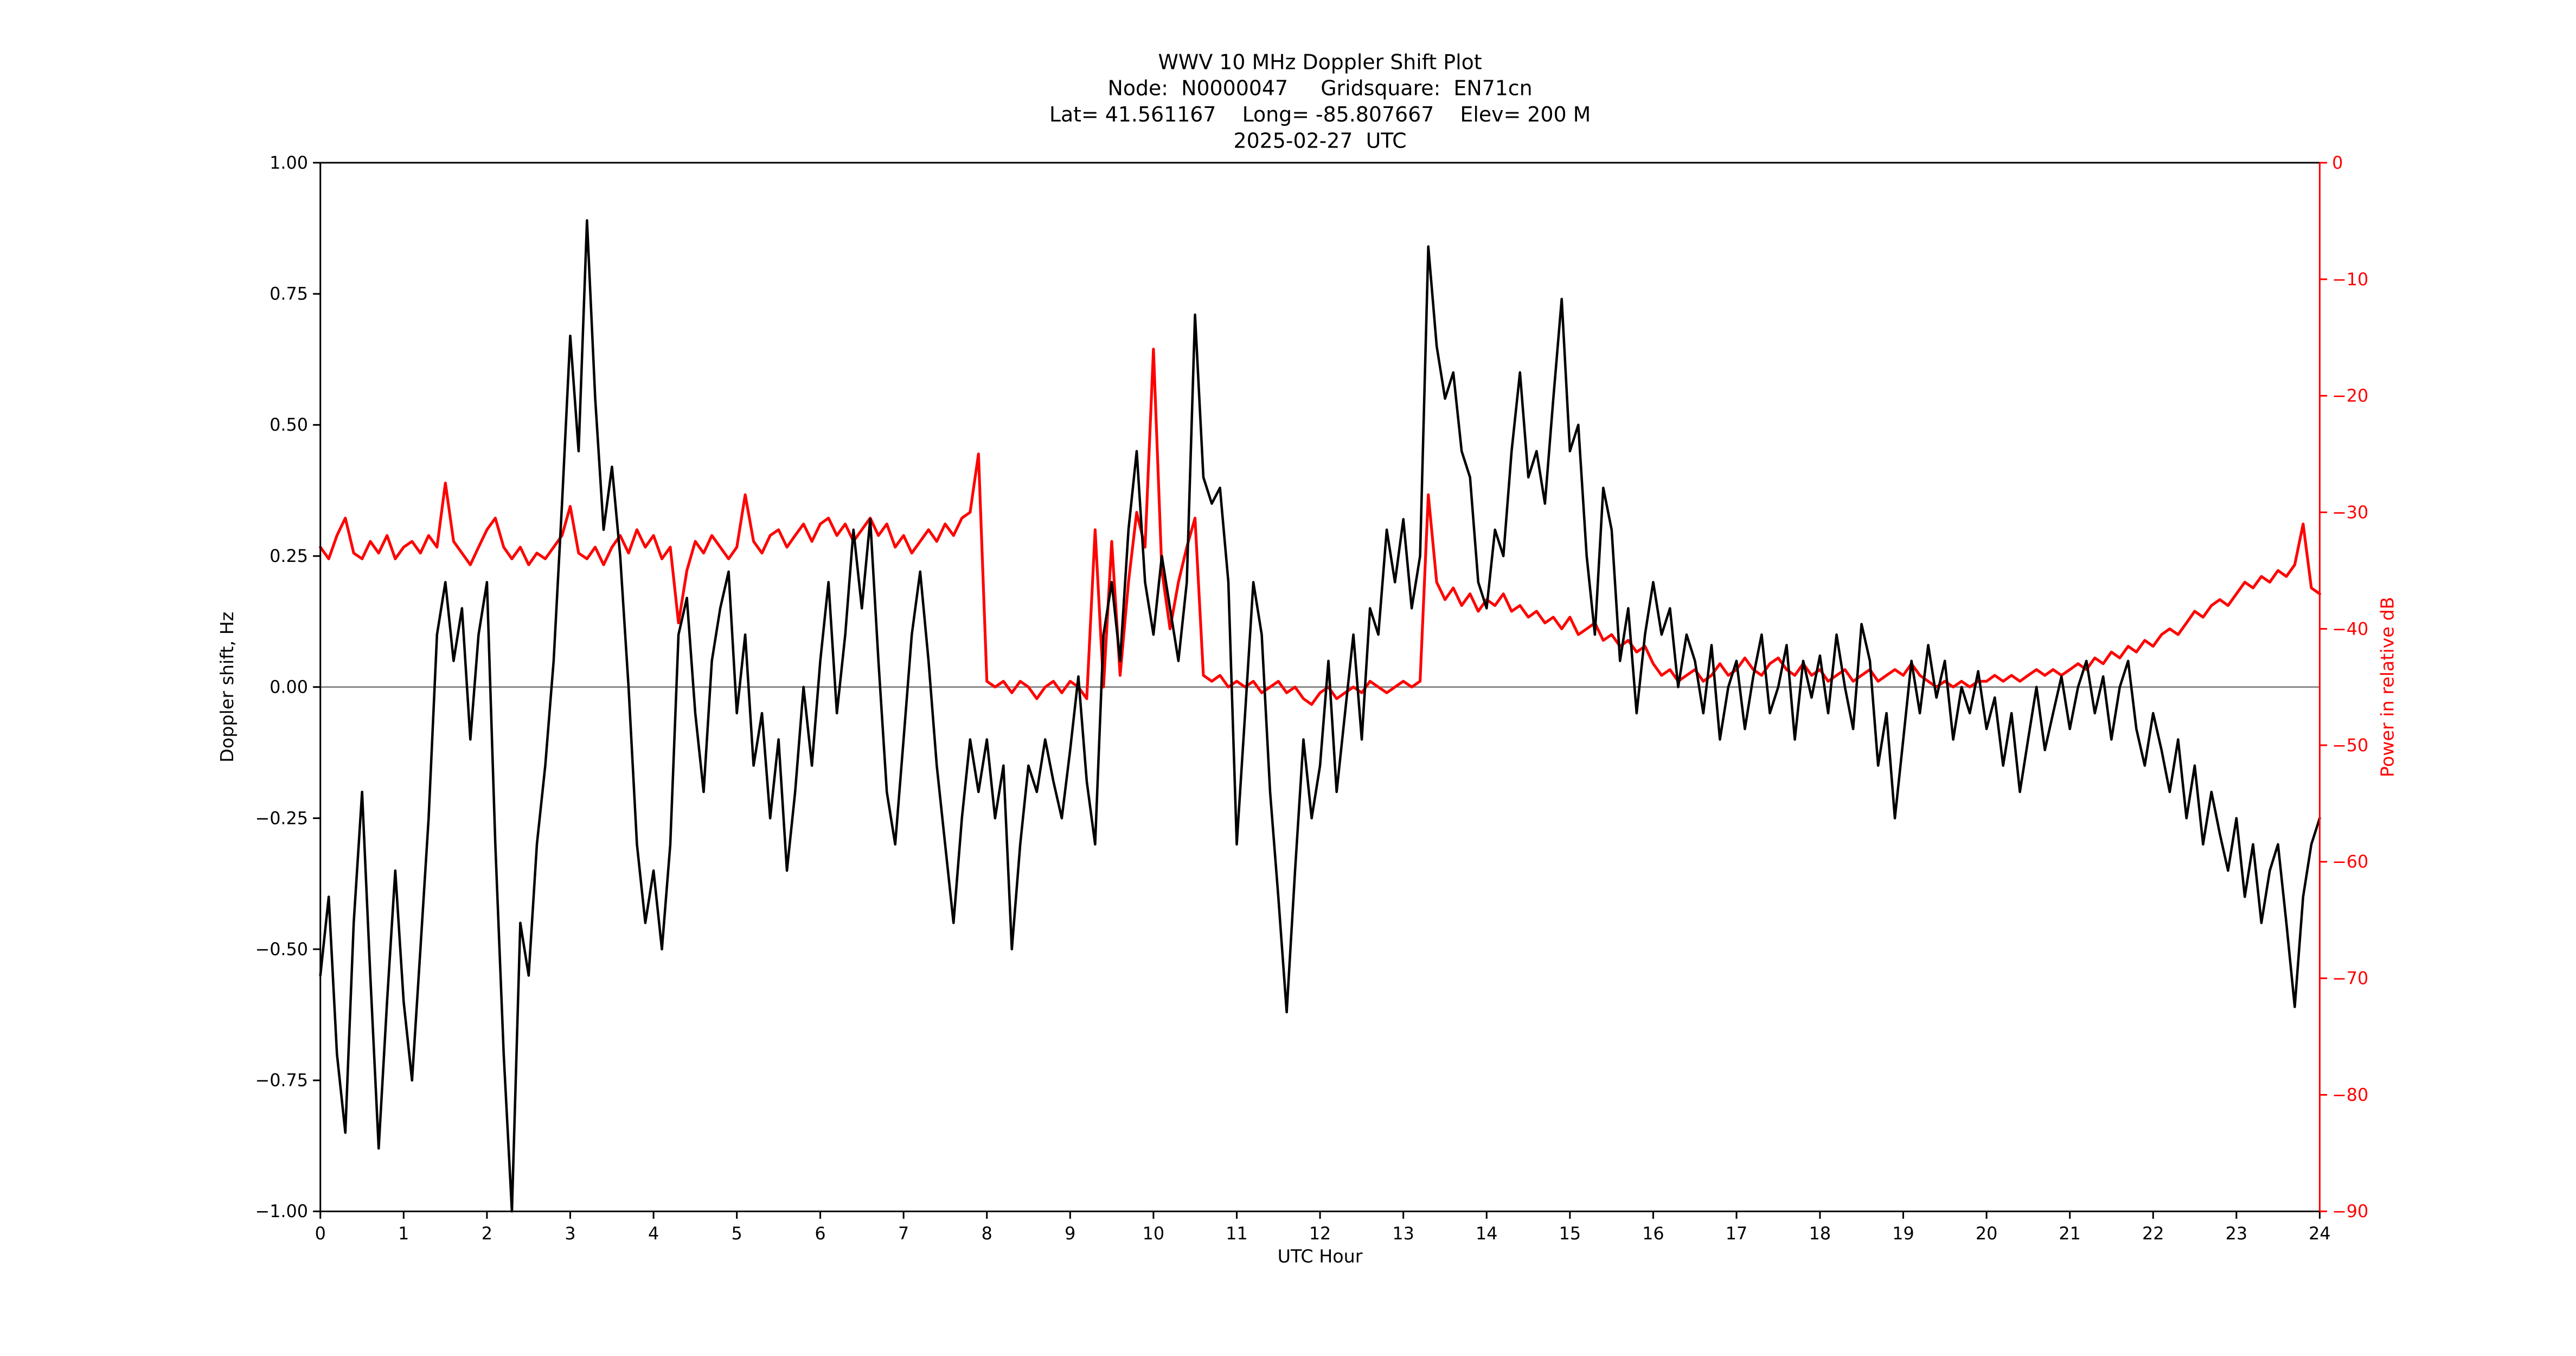 Image resolution: width=2576 pixels, height=1356 pixels. What do you see at coordinates (2069, 1233) in the screenshot?
I see `x-tick-label: 21` at bounding box center [2069, 1233].